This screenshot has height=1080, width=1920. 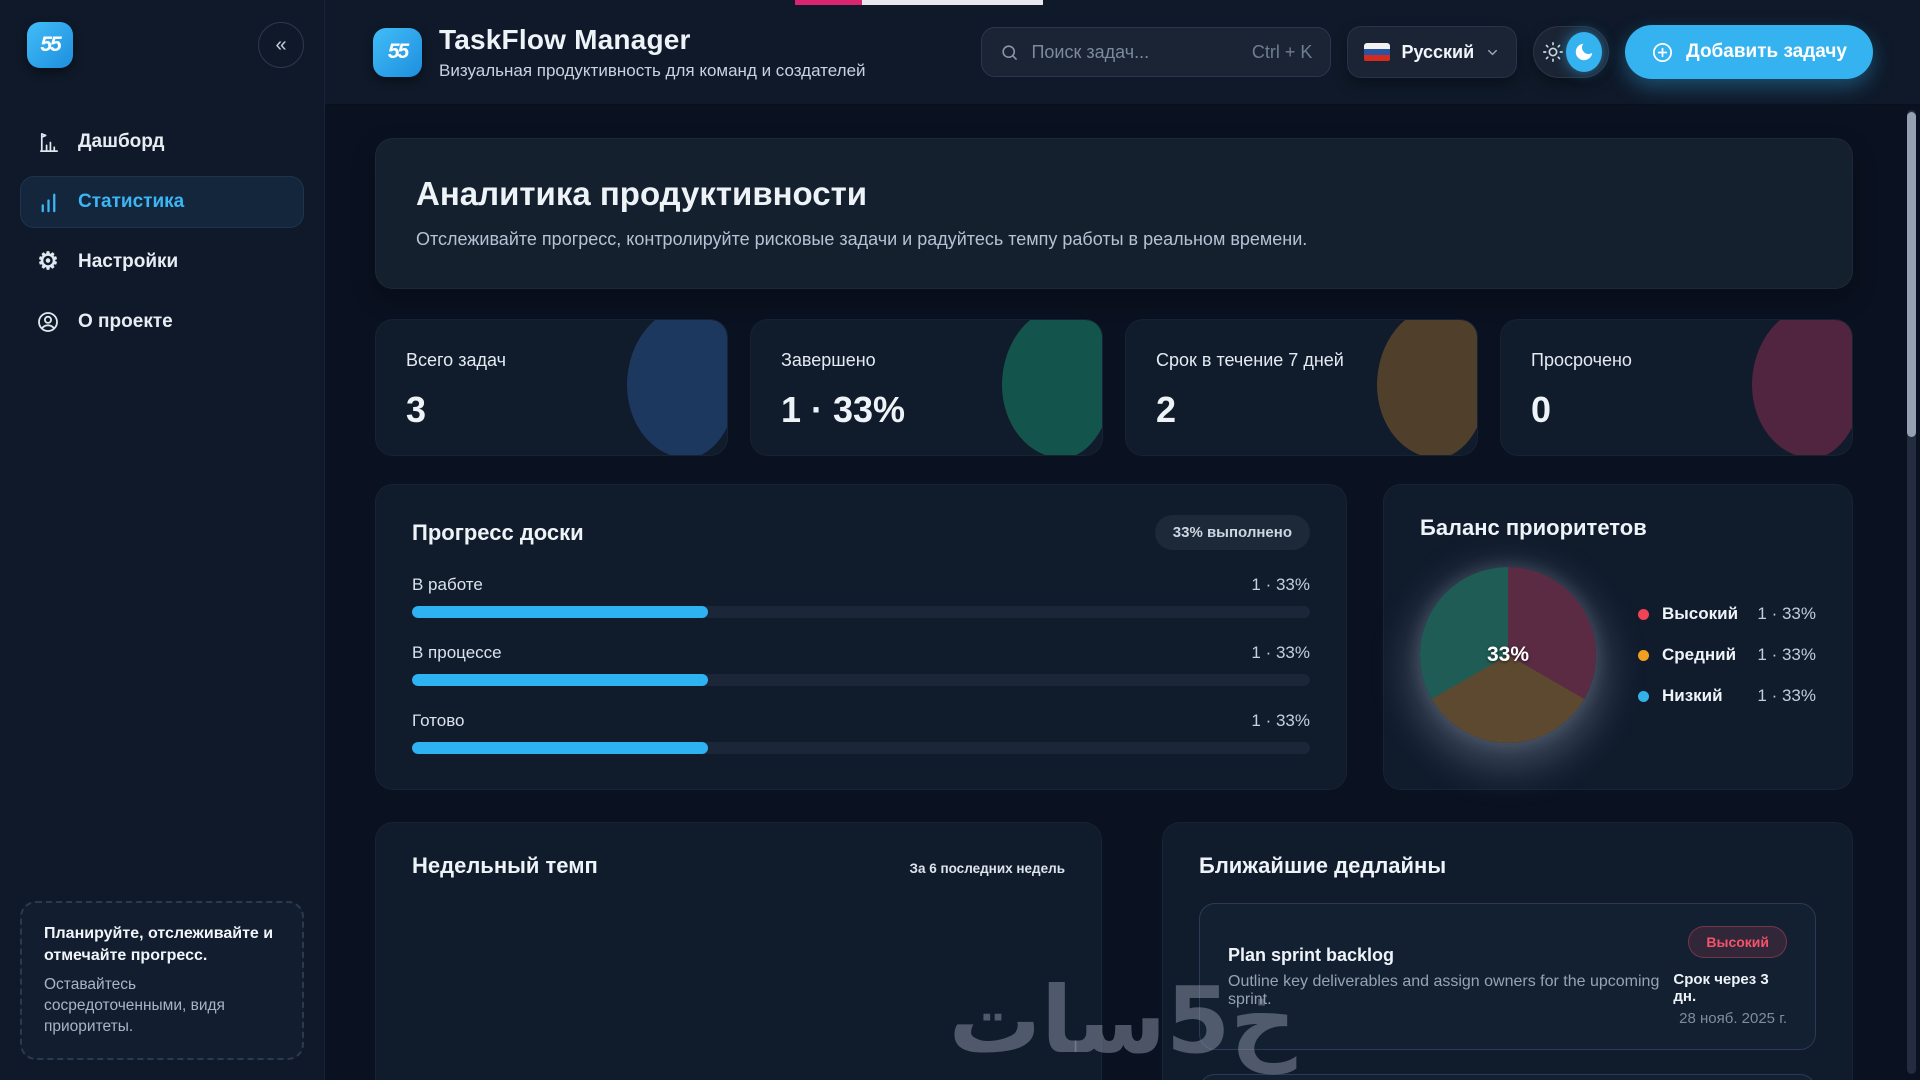 I want to click on theme-toggle, so click(x=1571, y=52).